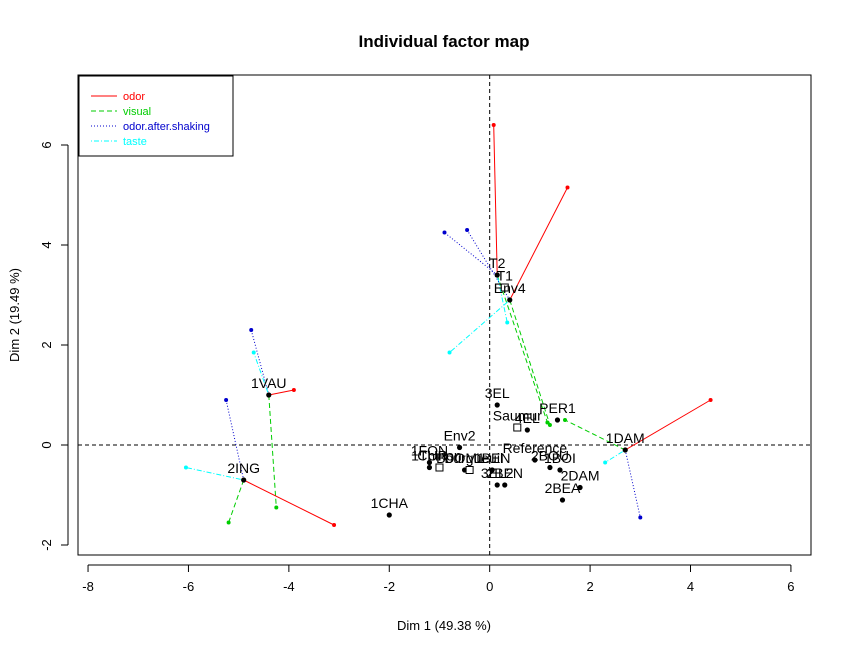 The height and width of the screenshot is (657, 851). I want to click on point-label: 3EL, so click(497, 393).